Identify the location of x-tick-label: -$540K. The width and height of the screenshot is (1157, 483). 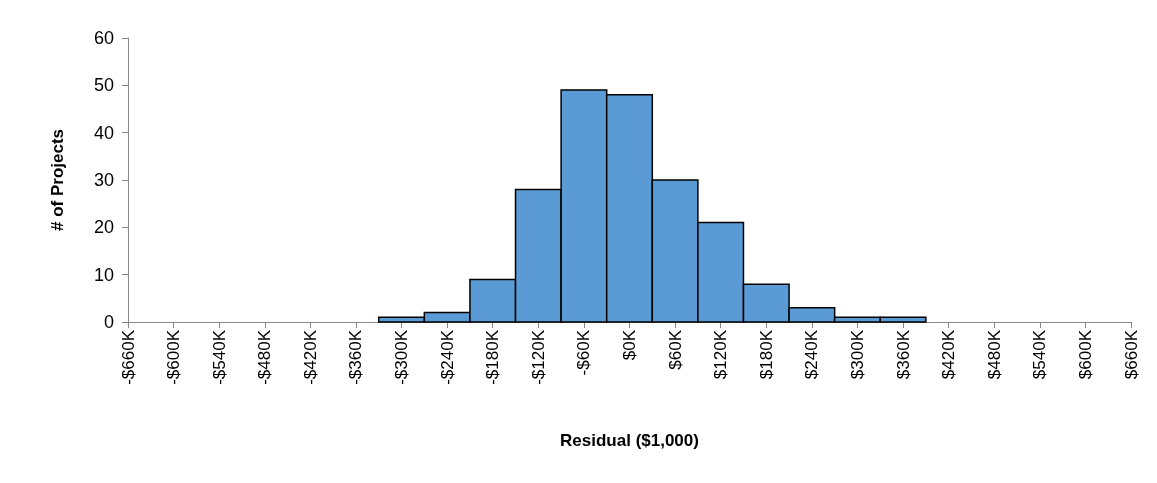
(219, 357).